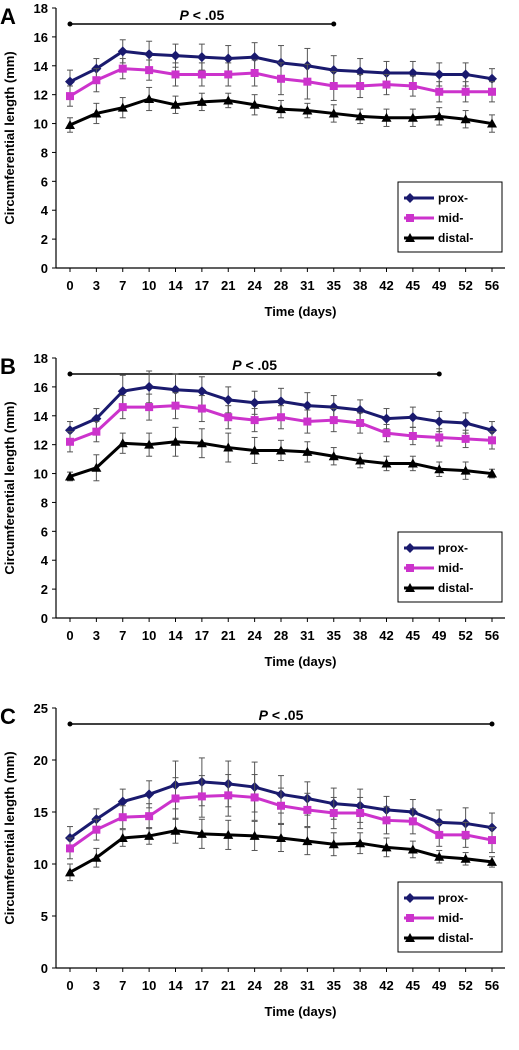 The height and width of the screenshot is (1050, 519). Describe the element at coordinates (45, 560) in the screenshot. I see `y-tick-label: 4` at that location.